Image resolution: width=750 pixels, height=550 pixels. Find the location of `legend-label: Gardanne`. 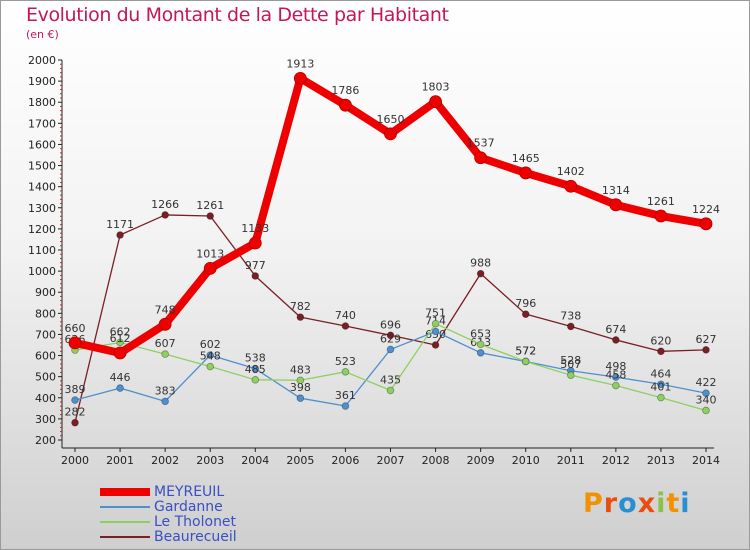

legend-label: Gardanne is located at coordinates (188, 507).